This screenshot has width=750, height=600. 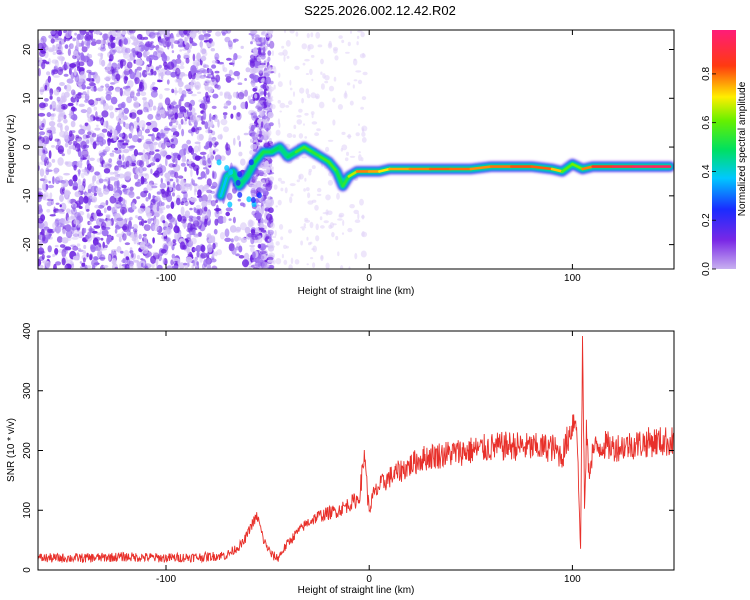 I want to click on spectrogram-y-tick-label: 0, so click(x=27, y=147).